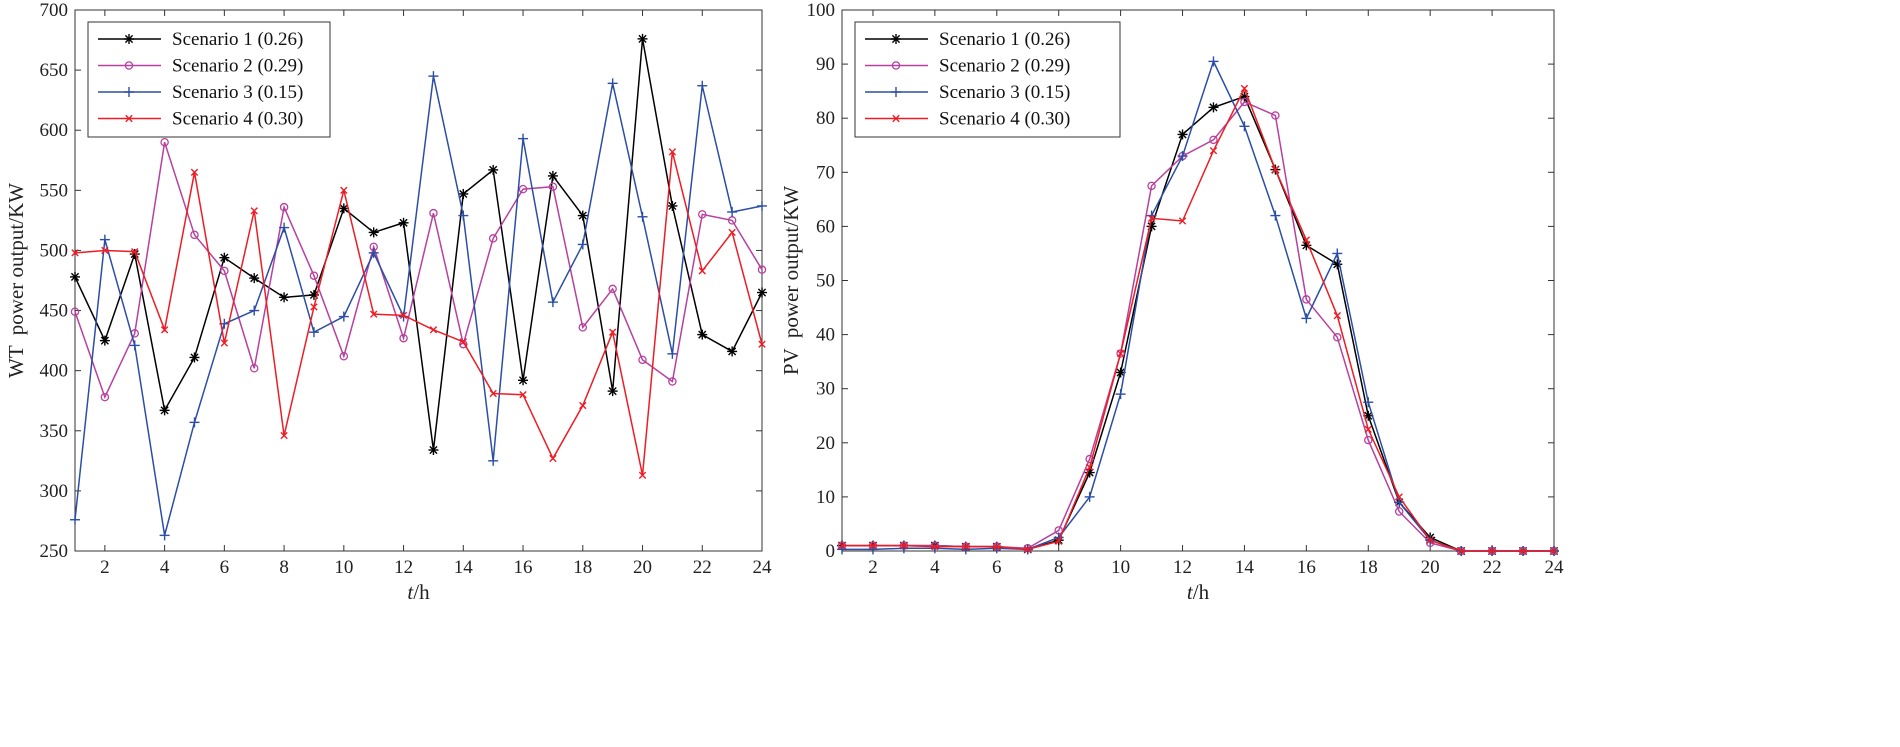  What do you see at coordinates (200, 119) in the screenshot?
I see `legend-entry: Scenario 4 (0.30)` at bounding box center [200, 119].